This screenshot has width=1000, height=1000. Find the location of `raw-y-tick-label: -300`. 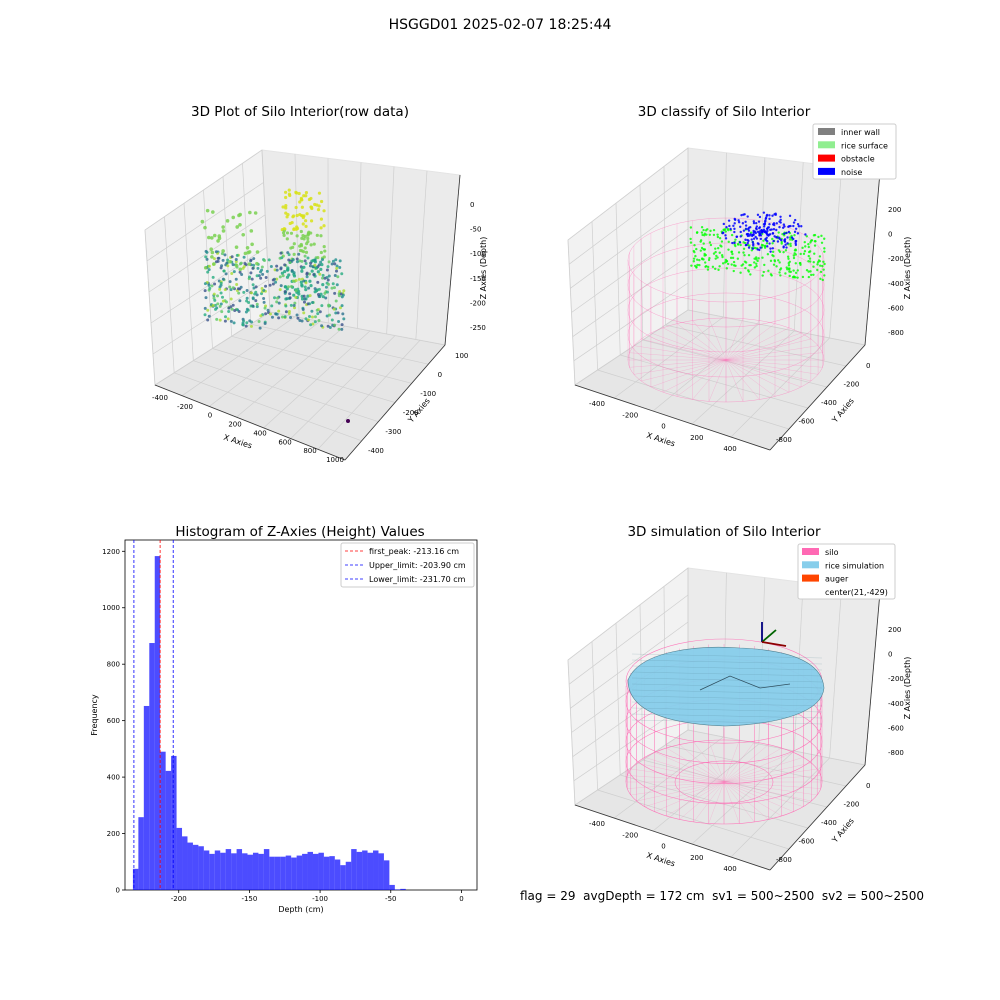

raw-y-tick-label: -300 is located at coordinates (393, 432).